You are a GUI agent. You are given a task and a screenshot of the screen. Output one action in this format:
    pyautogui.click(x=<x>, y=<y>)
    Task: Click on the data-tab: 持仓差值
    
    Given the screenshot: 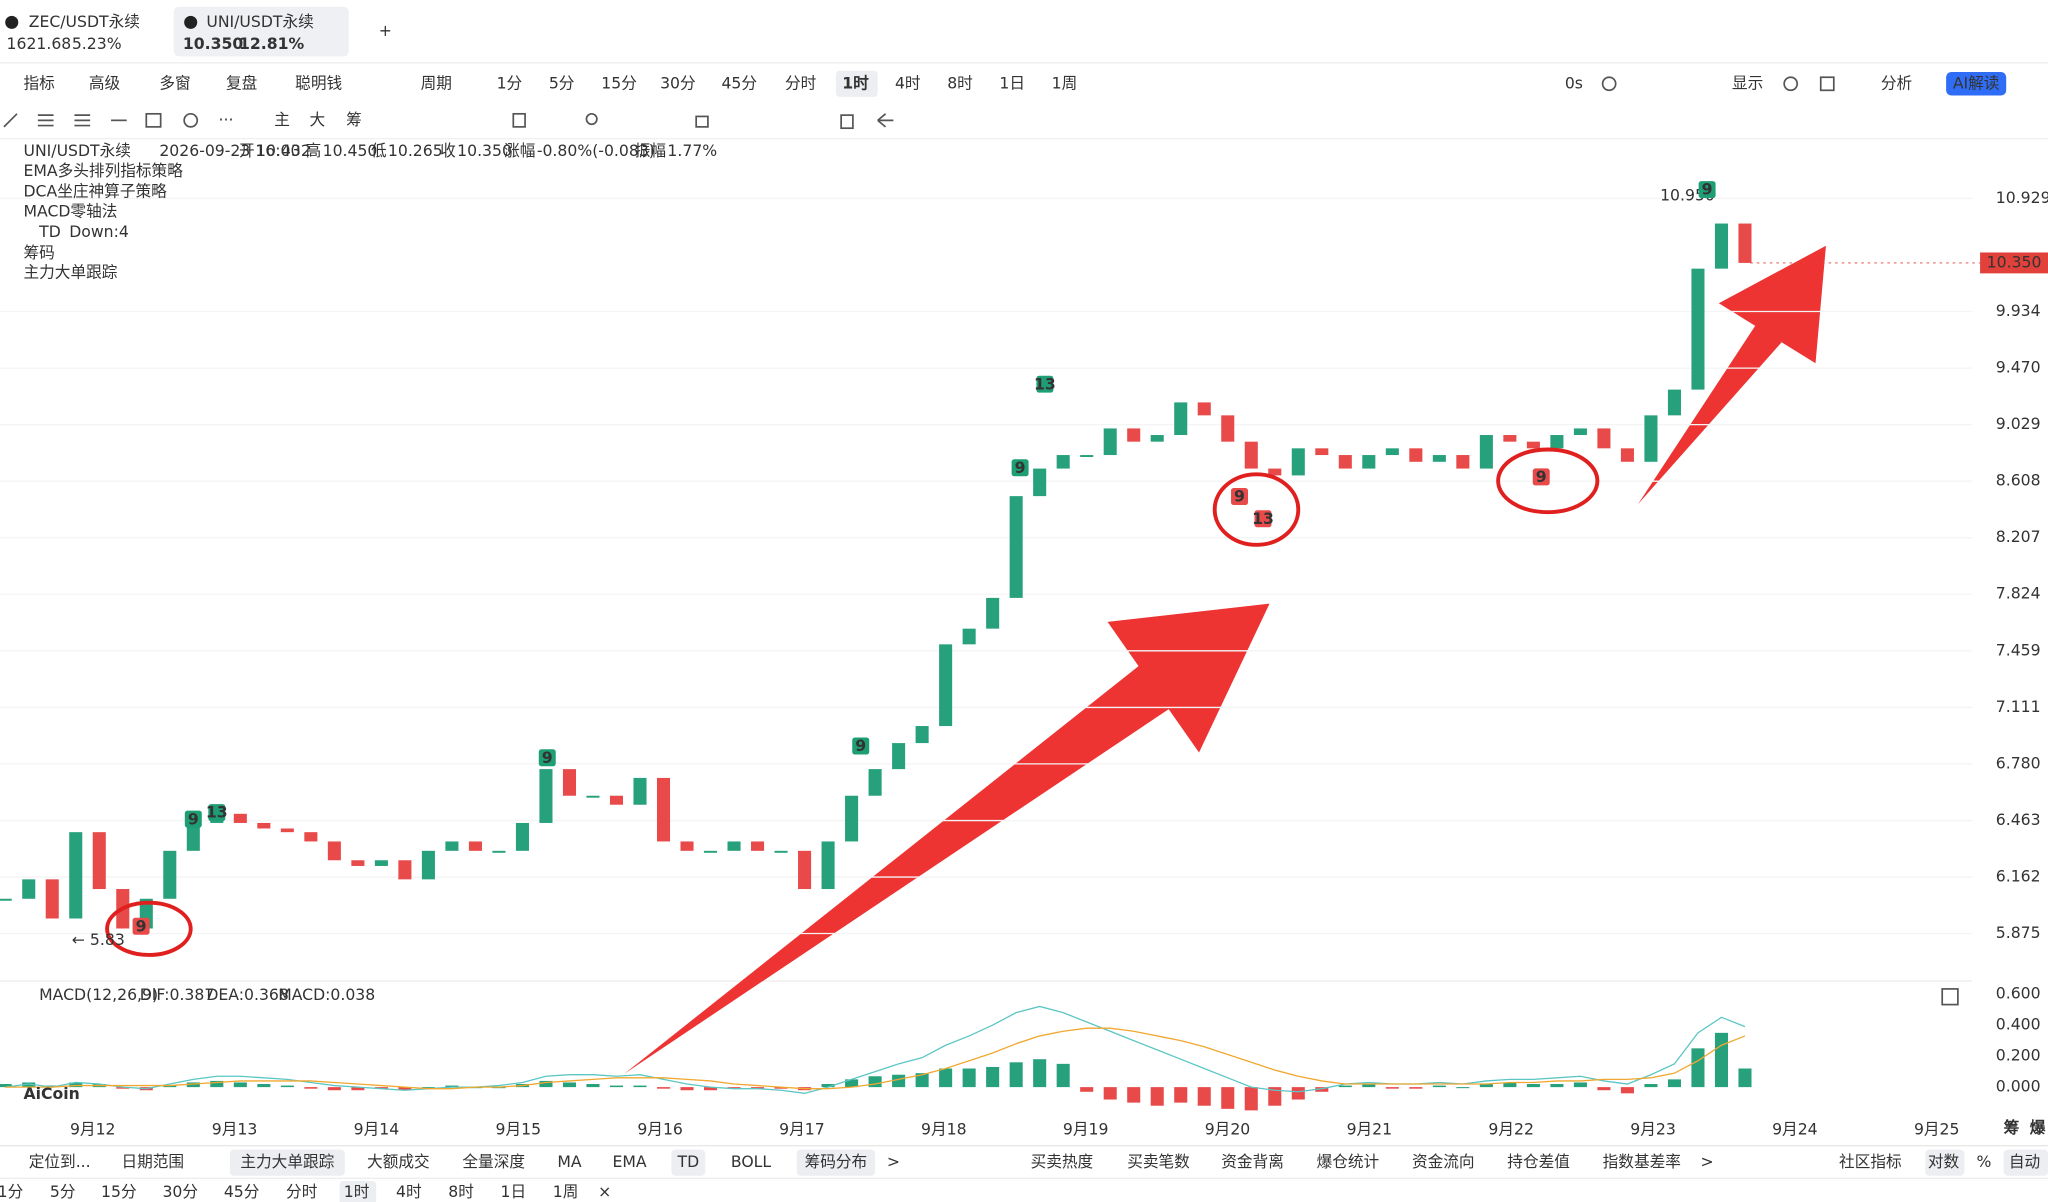 What is the action you would take?
    pyautogui.click(x=1538, y=1161)
    